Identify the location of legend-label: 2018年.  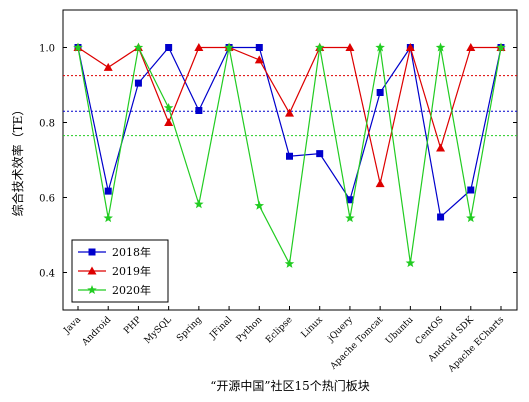
(131, 252).